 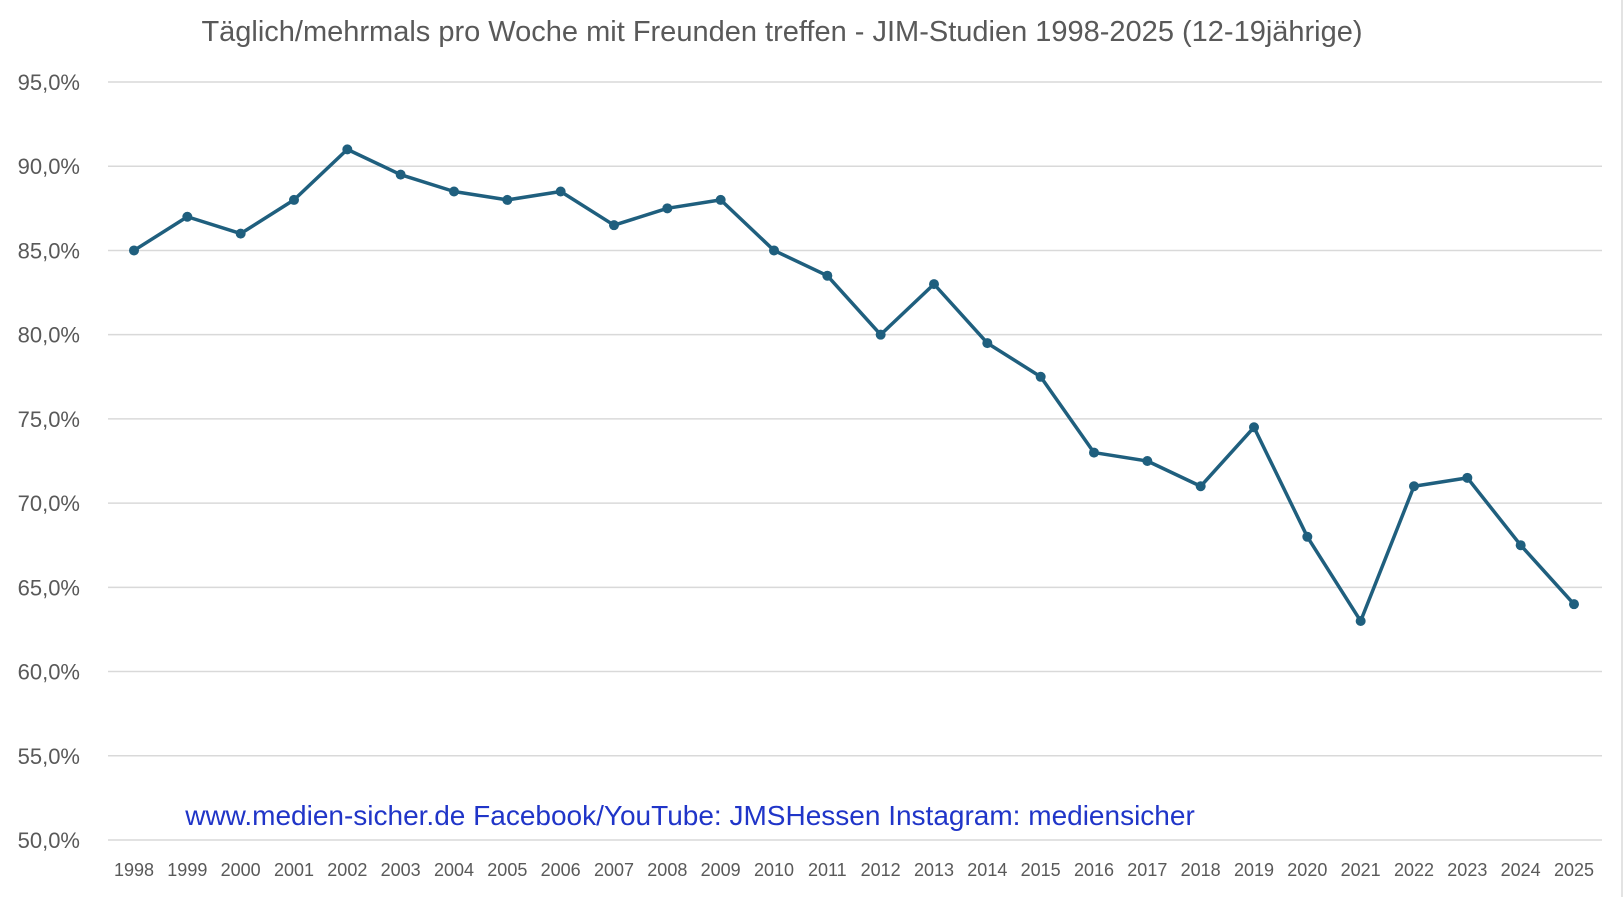 I want to click on y-tick-label: 80,0%, so click(x=49, y=335).